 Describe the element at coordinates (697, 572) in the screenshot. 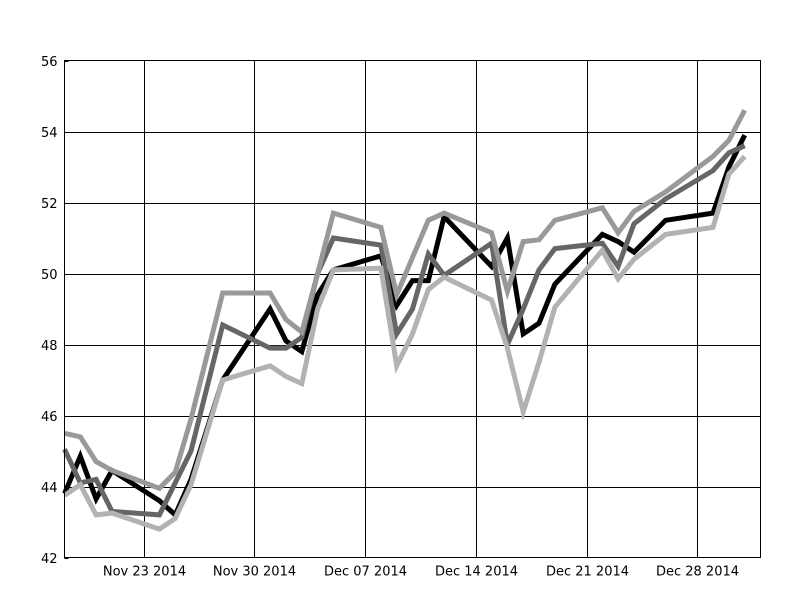

I see `x-tick-label: Dec 28 2014` at that location.